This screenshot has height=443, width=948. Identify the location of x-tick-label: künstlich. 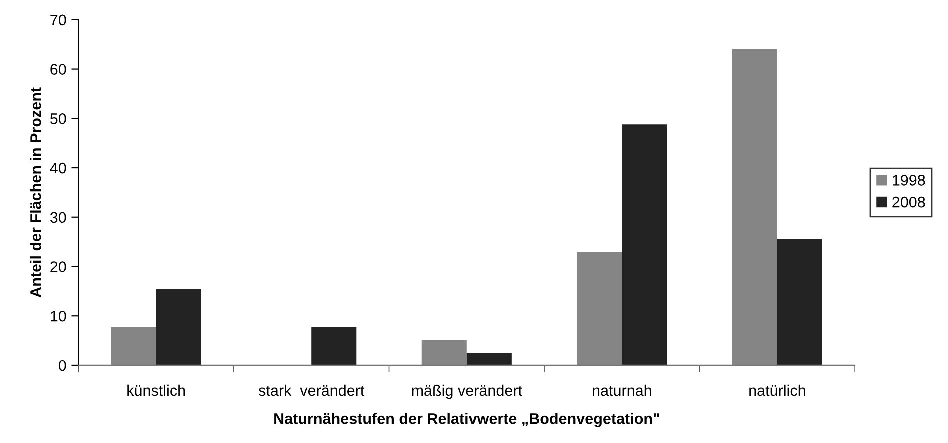
(157, 390).